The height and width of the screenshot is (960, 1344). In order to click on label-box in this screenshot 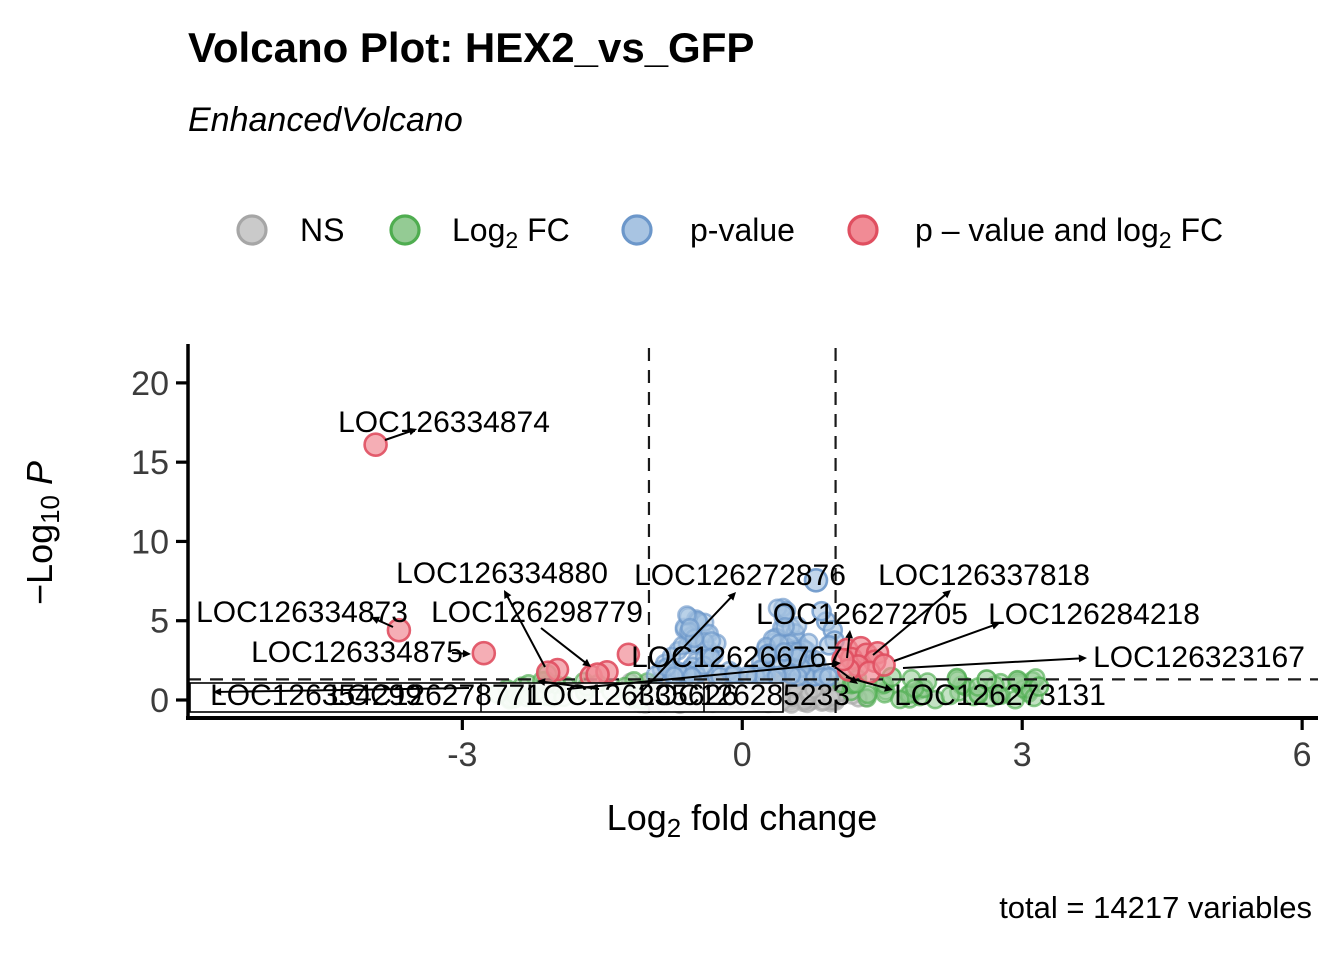, I will do `click(486, 697)`.